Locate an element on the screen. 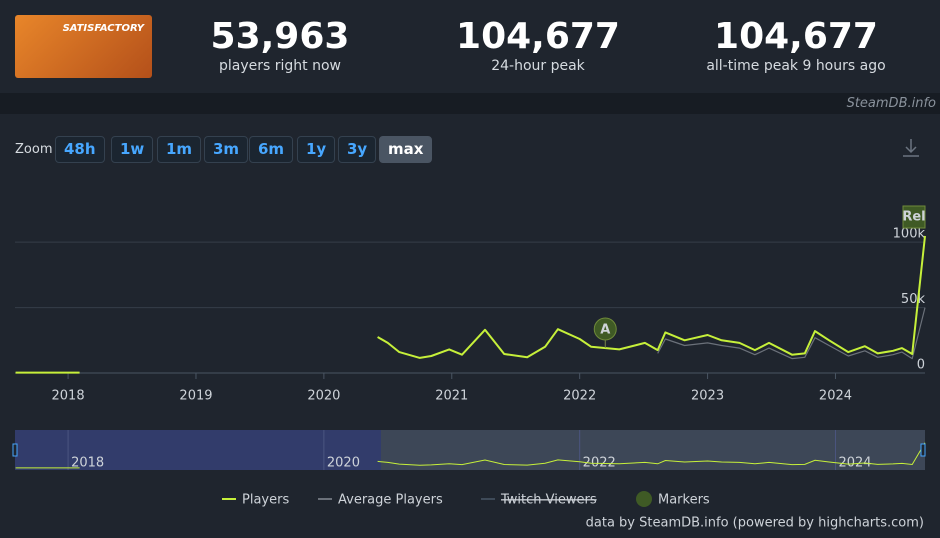  download-icon is located at coordinates (911, 150).